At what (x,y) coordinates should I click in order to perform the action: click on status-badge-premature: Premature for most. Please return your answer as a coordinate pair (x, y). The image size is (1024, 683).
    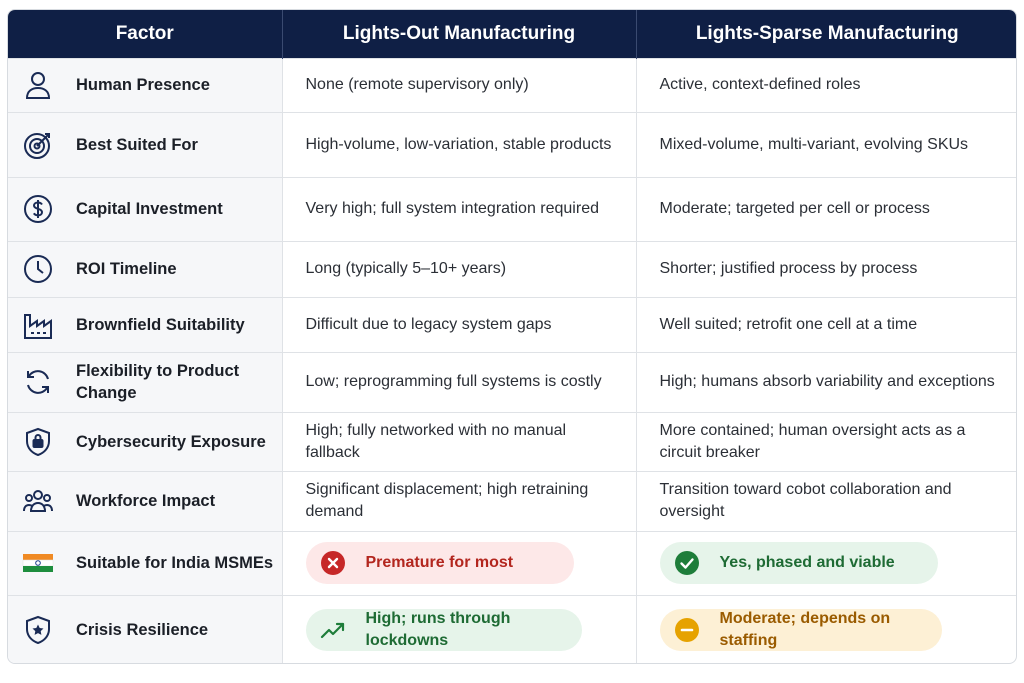
    Looking at the image, I should click on (439, 563).